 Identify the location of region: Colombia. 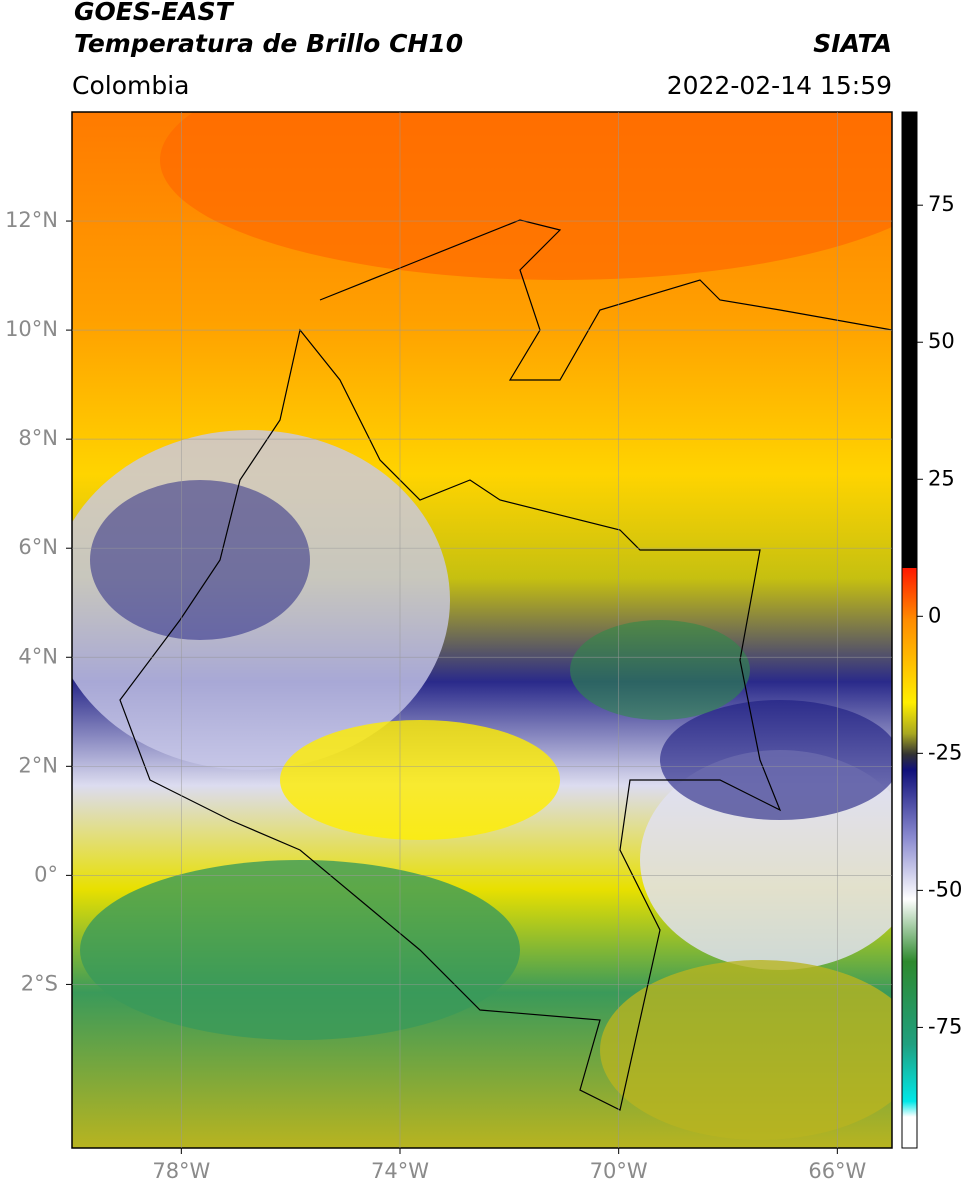
(130, 85).